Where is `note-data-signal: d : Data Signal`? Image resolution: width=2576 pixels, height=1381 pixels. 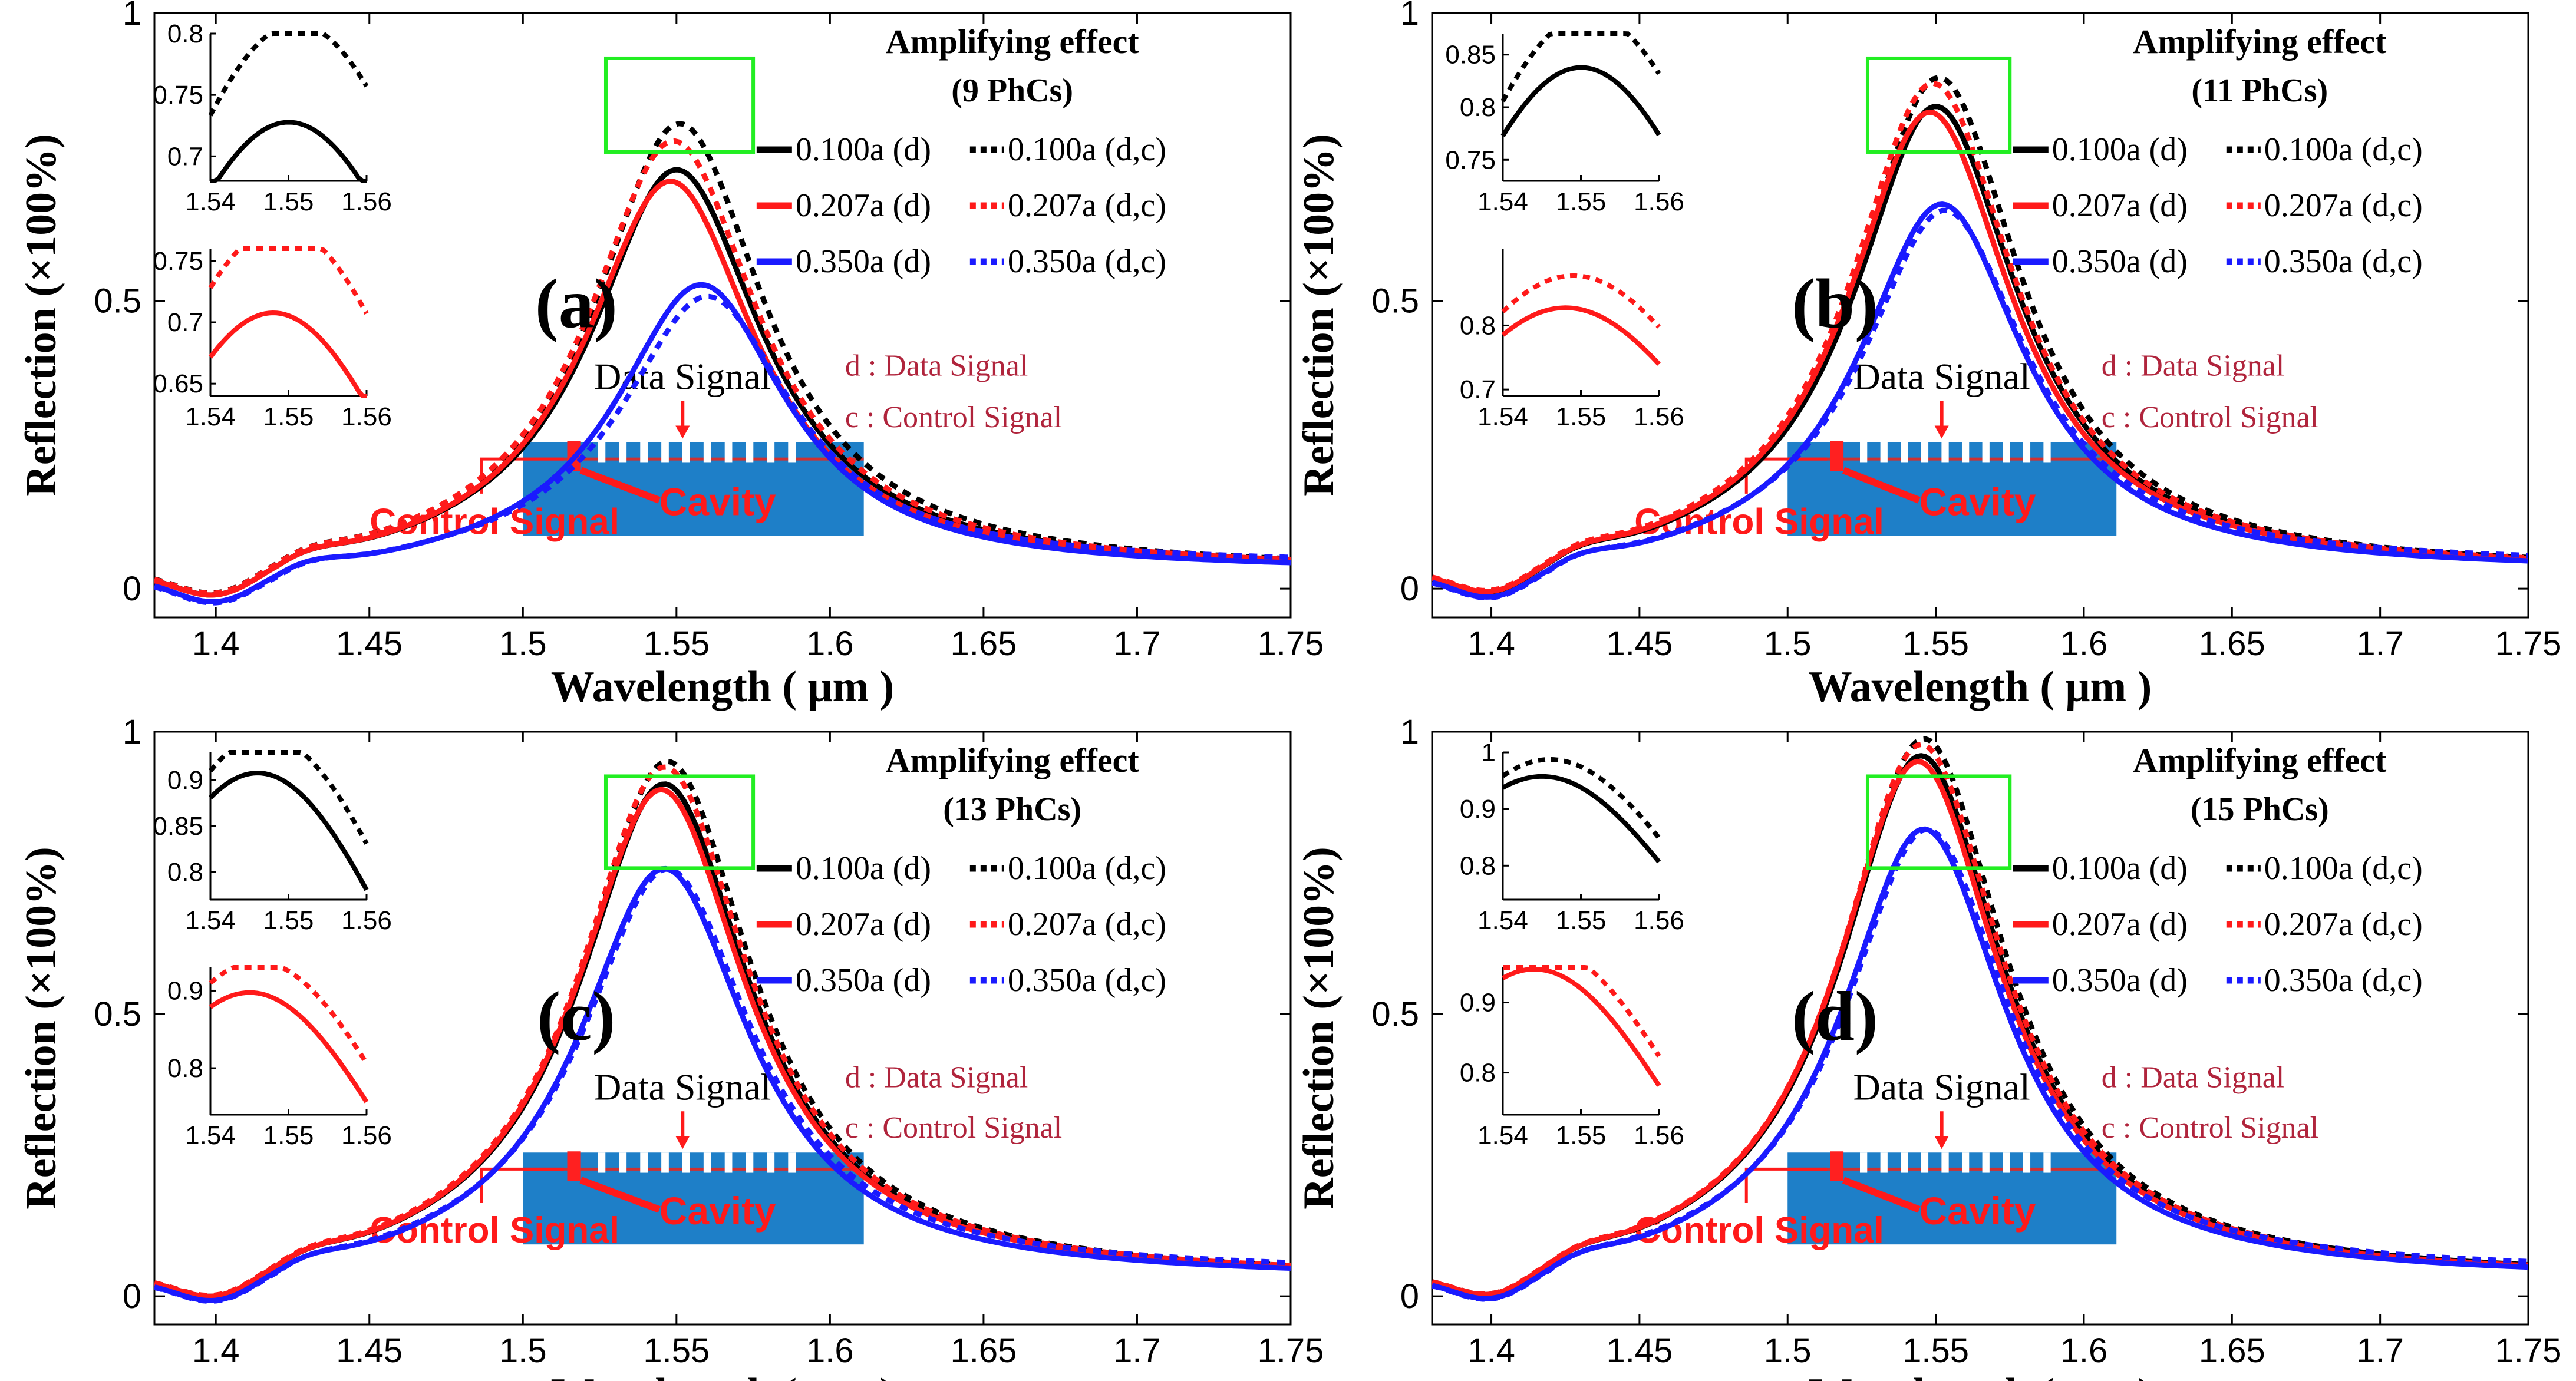
note-data-signal: d : Data Signal is located at coordinates (937, 366).